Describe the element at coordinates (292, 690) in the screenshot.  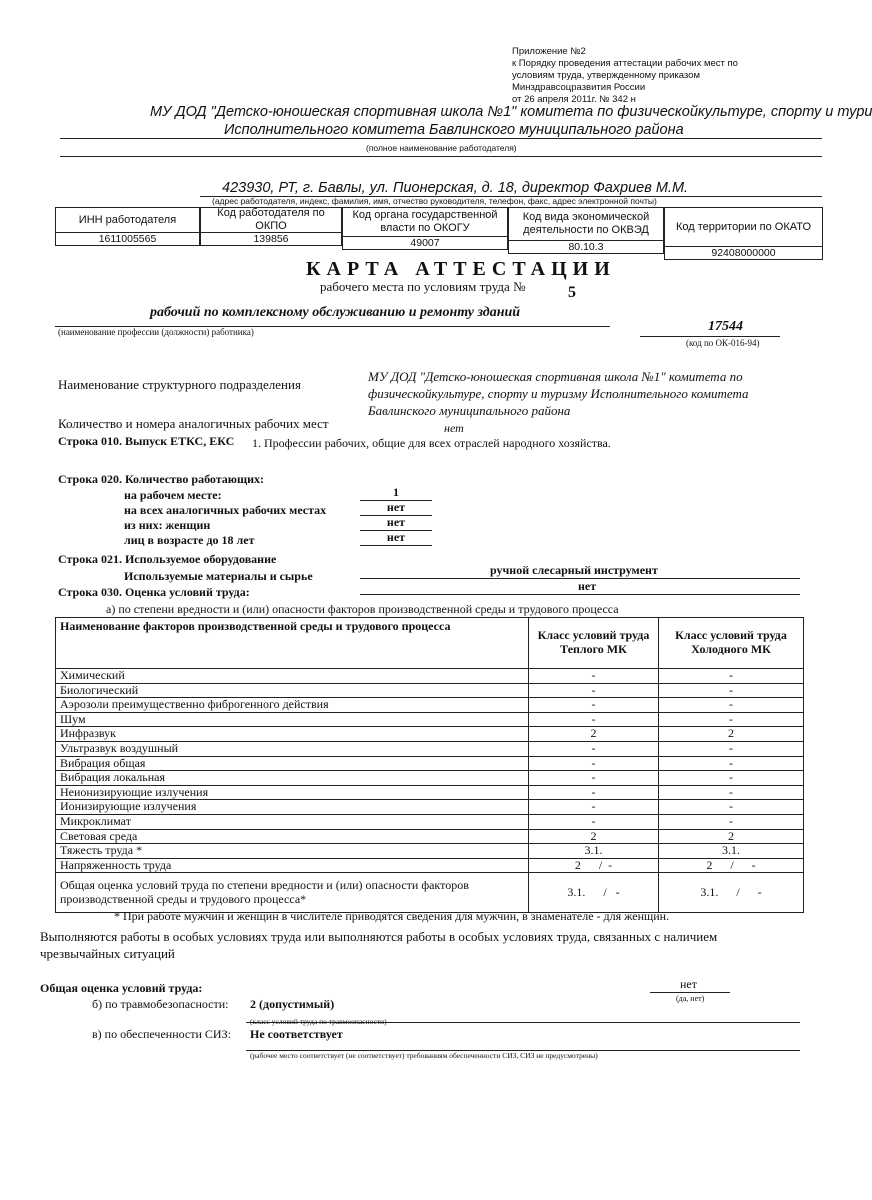
I see `factor-name: Биологический` at that location.